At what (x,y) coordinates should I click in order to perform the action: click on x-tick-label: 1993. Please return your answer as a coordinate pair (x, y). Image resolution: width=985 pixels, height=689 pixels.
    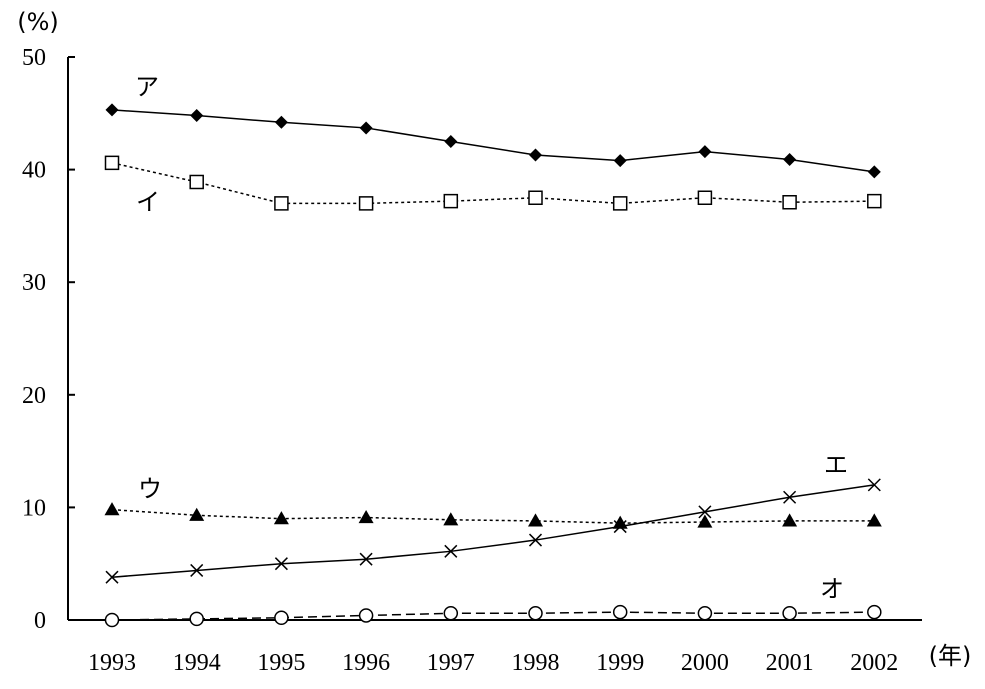
    Looking at the image, I should click on (112, 663).